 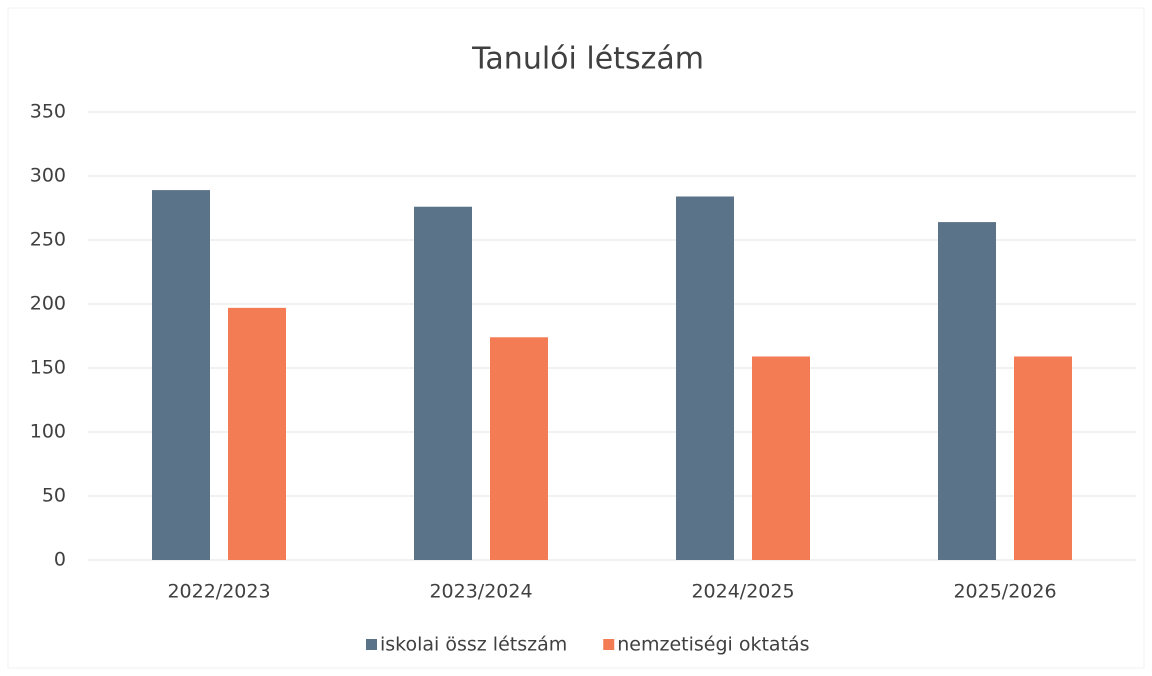 I want to click on y-tick-label: 150, so click(x=48, y=368).